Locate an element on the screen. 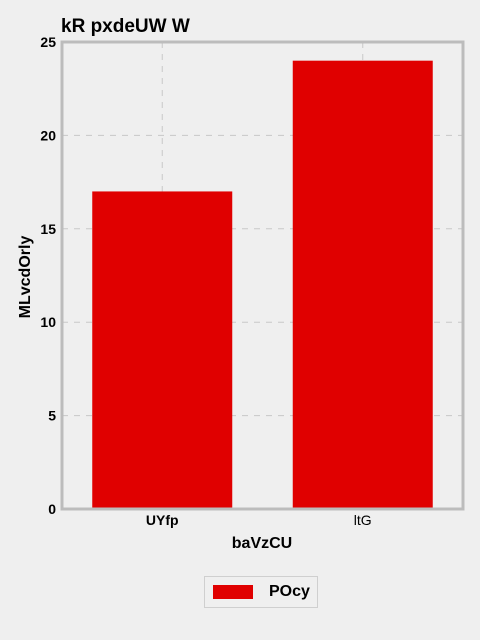 The image size is (480, 640). x-tick-label: UYfp is located at coordinates (162, 520).